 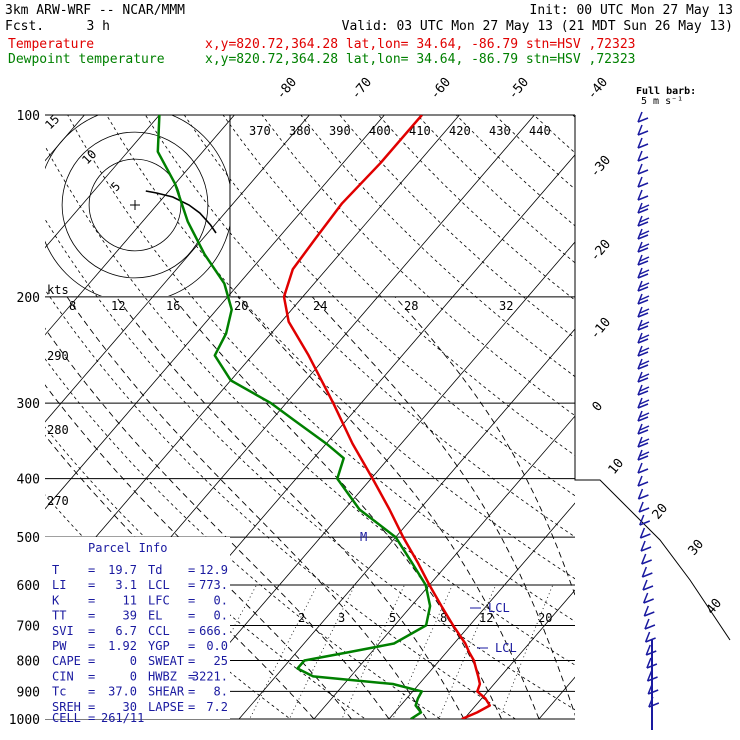 I want to click on isotherm-label--20: -20, so click(x=601, y=251).